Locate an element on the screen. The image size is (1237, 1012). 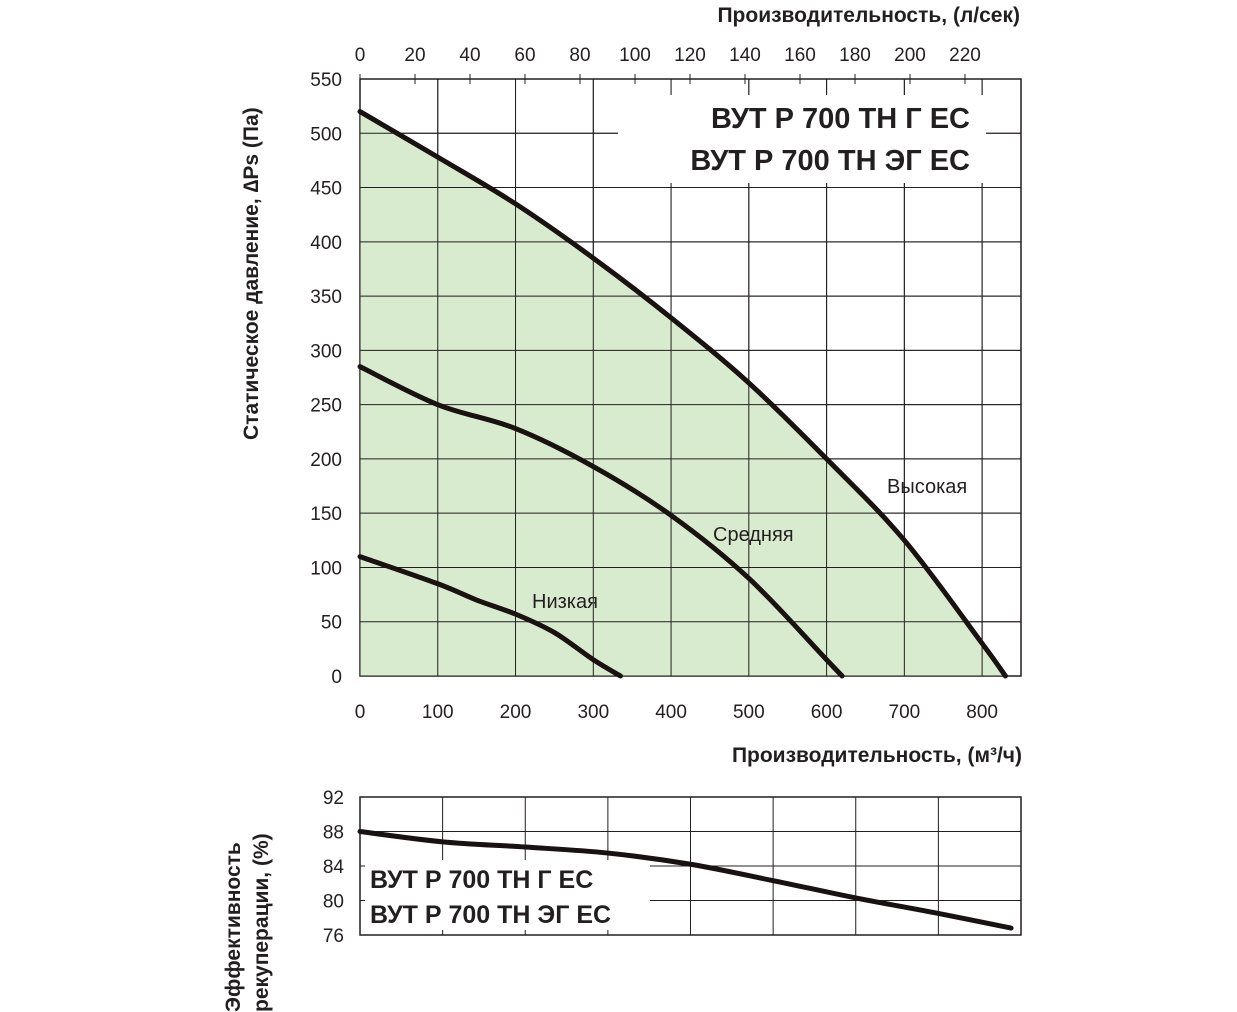
x2-tick-label: 60 is located at coordinates (524, 55).